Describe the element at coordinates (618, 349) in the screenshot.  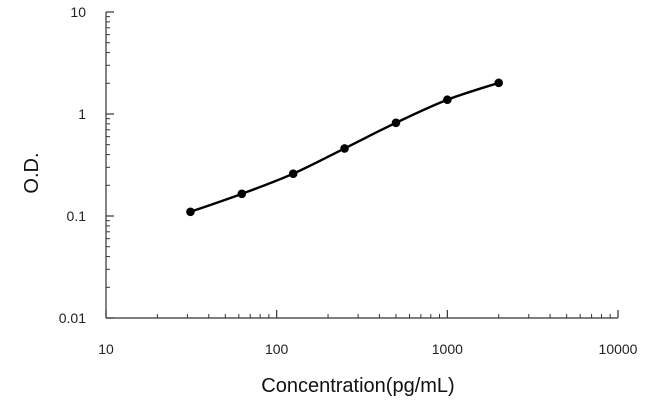
I see `x-tick-label: 10000` at that location.